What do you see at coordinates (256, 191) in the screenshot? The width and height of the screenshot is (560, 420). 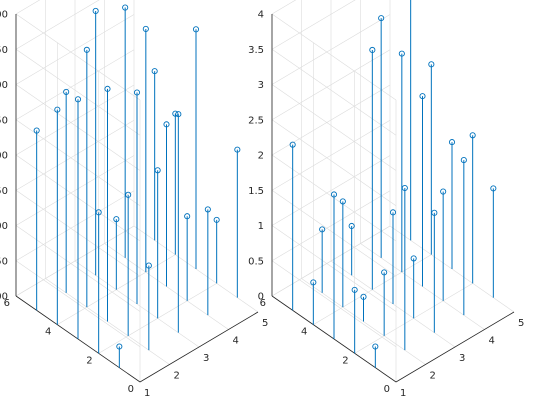 I see `z-tick-label: 1.5` at bounding box center [256, 191].